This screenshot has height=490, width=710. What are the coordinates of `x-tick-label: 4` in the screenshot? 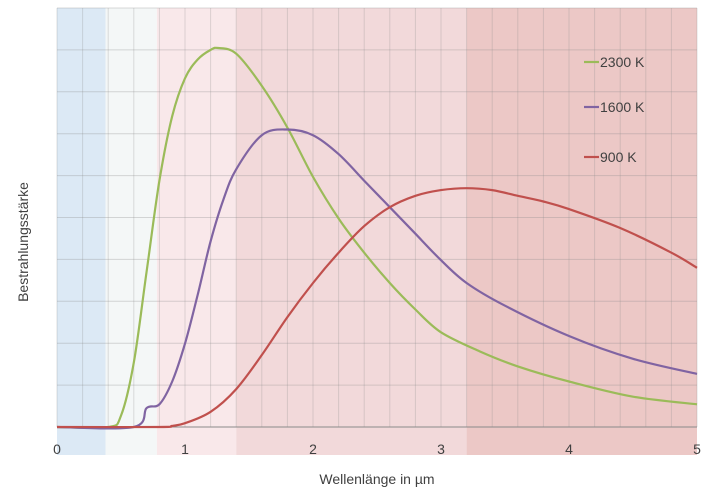 It's located at (569, 449).